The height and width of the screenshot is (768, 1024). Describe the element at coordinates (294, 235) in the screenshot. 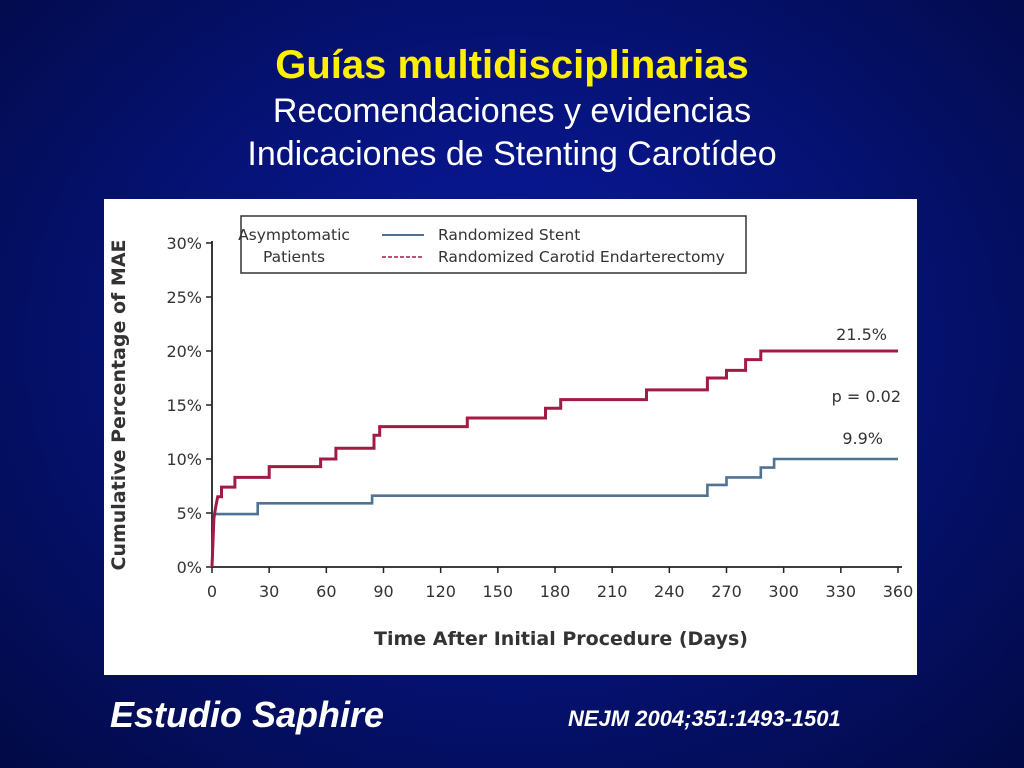

I see `legend-group-label-1: Asymptomatic` at that location.